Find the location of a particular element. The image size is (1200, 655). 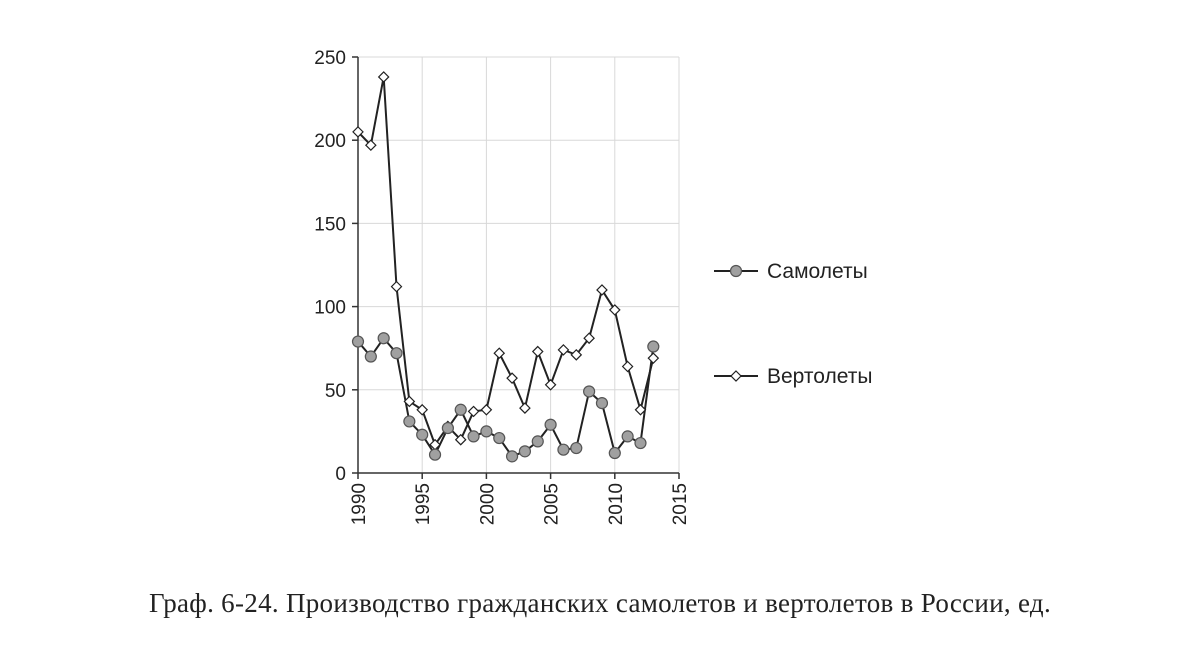

x-tick-label: 1990 is located at coordinates (359, 504).